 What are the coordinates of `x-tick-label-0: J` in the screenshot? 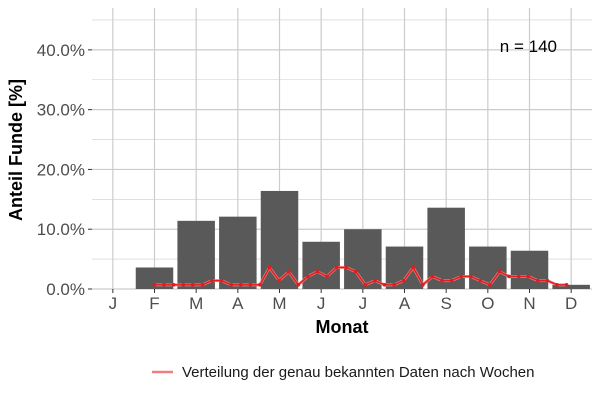 It's located at (113, 303).